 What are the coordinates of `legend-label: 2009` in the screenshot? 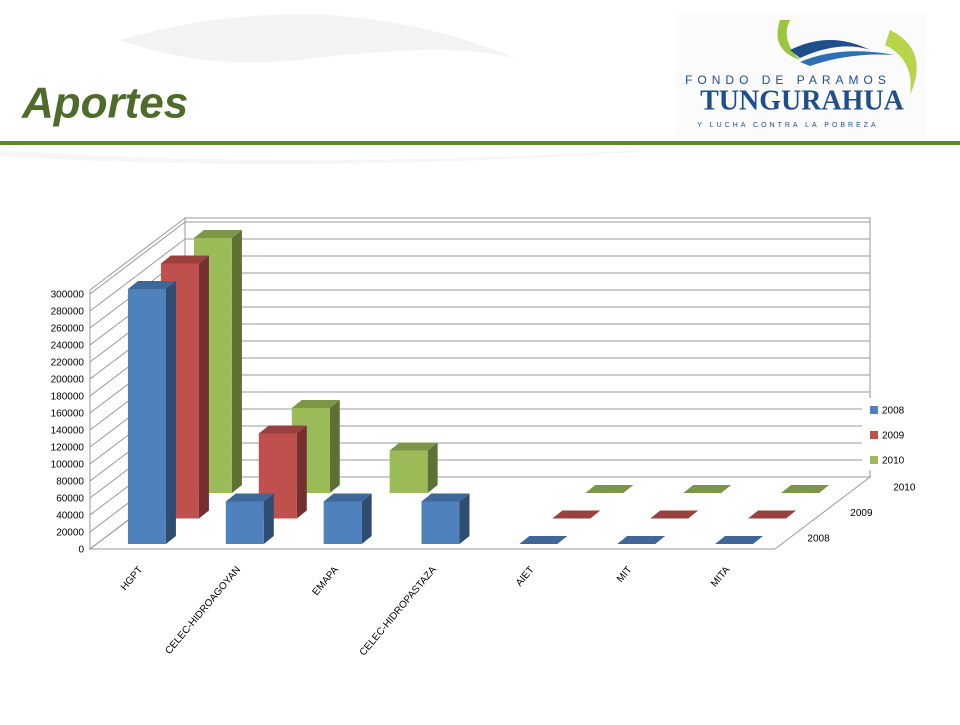 It's located at (893, 436).